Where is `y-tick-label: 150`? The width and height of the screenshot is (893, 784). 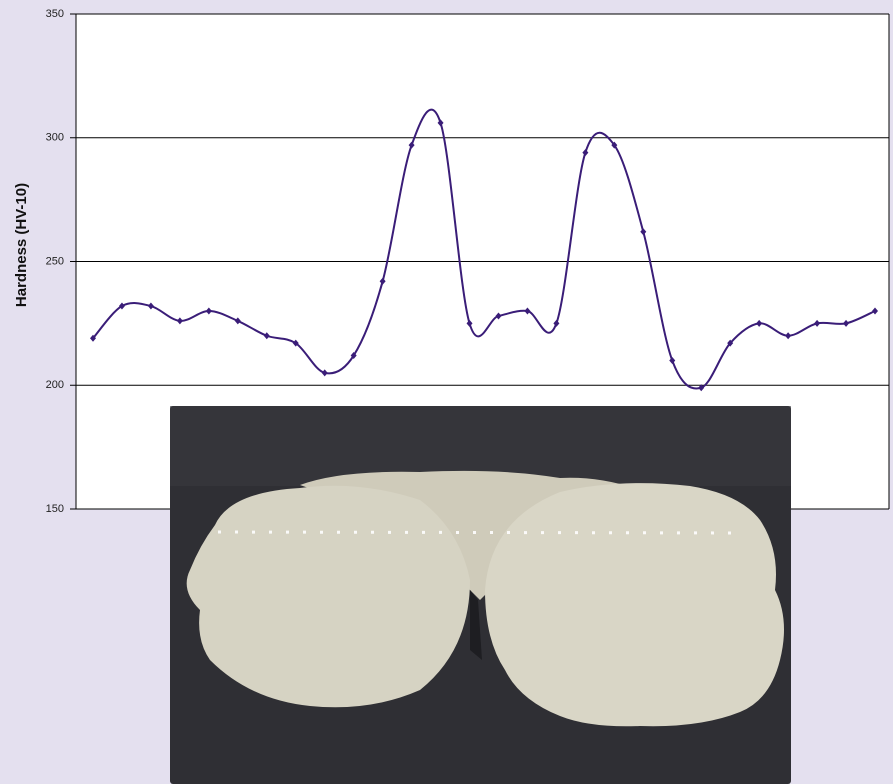
y-tick-label: 150 is located at coordinates (55, 509).